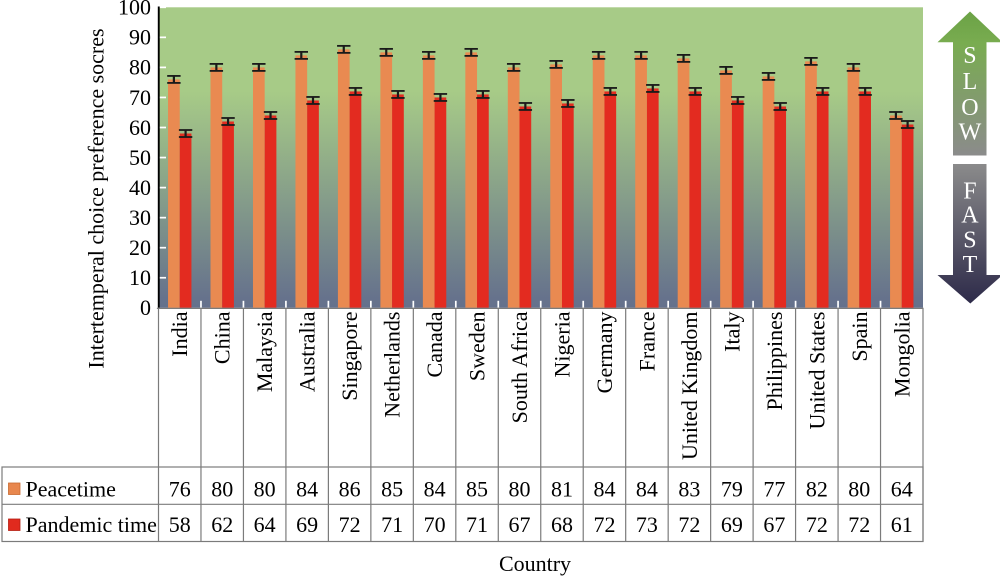 This screenshot has height=576, width=1000. I want to click on svg-text: 83, so click(689, 489).